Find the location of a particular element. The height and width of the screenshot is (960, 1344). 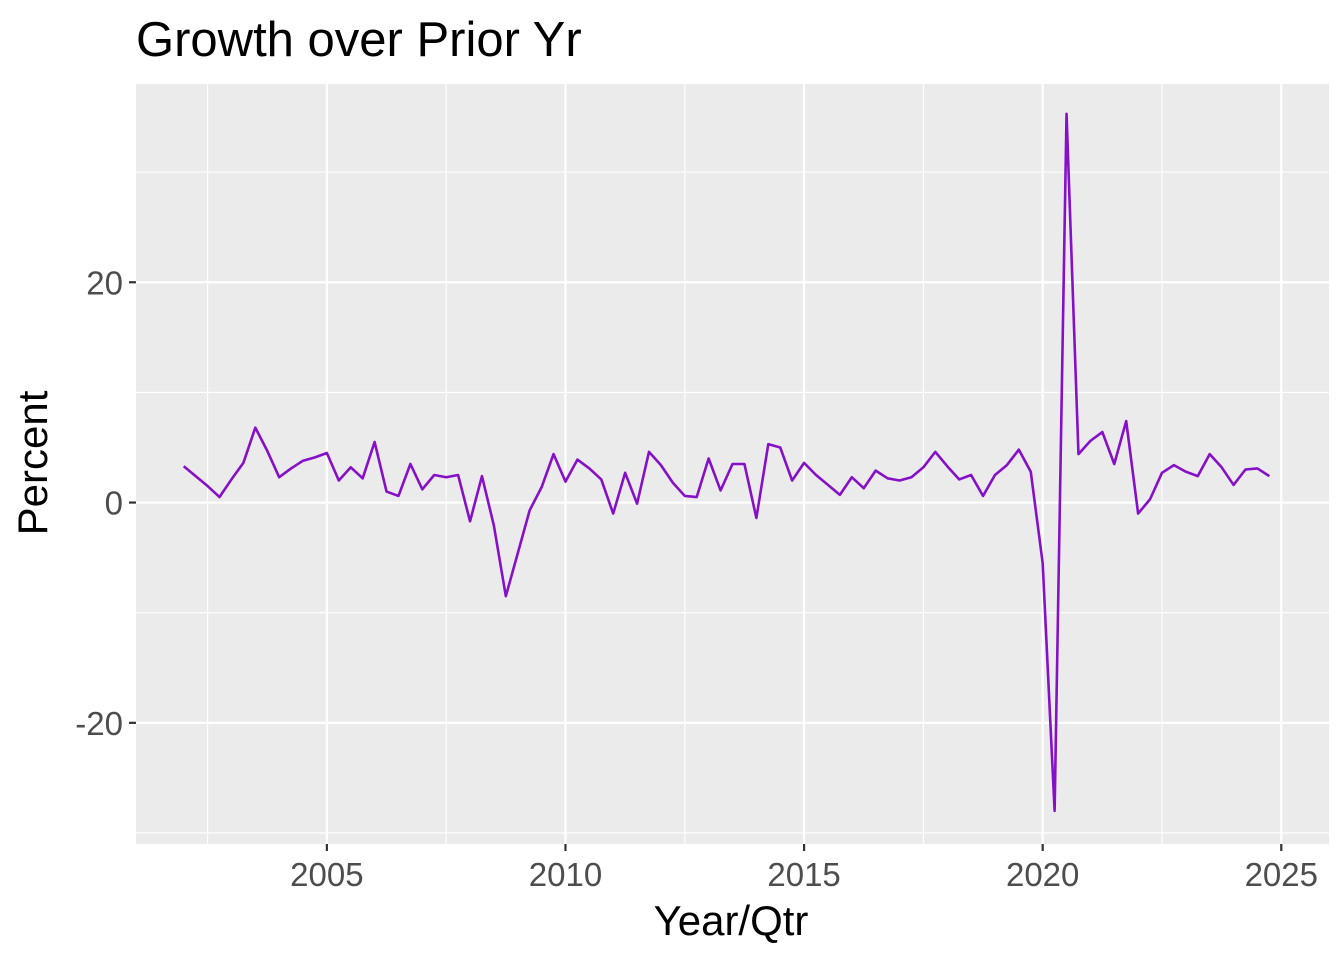

y-tick-label: 0 is located at coordinates (114, 503).